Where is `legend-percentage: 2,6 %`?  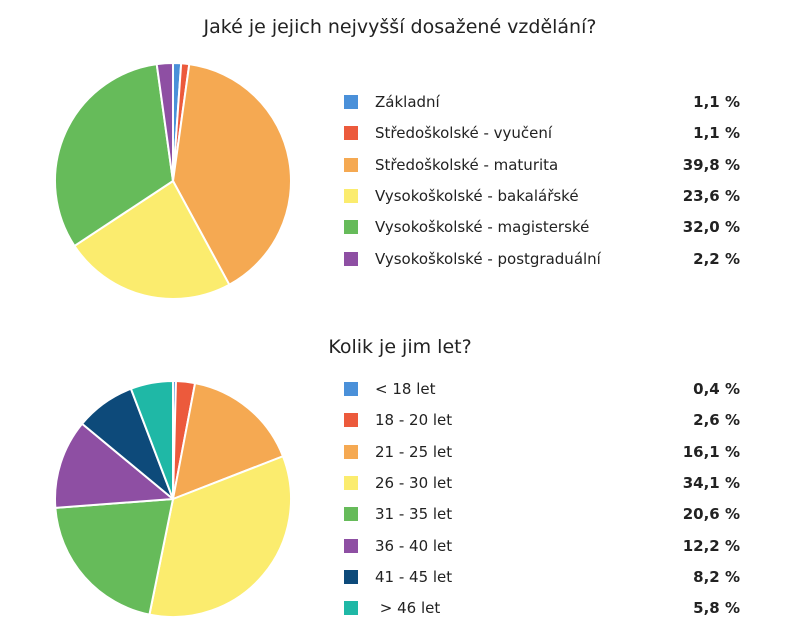
legend-percentage: 2,6 % is located at coordinates (716, 420).